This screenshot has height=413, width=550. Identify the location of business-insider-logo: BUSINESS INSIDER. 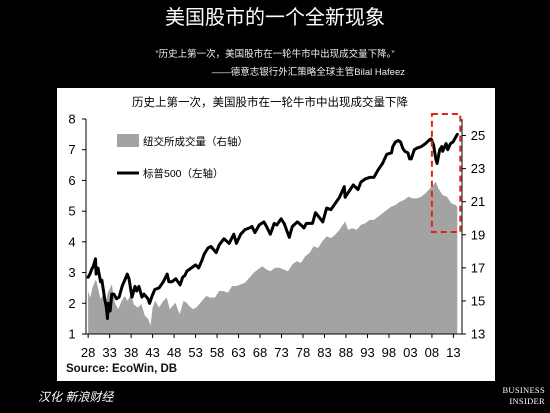
(523, 396).